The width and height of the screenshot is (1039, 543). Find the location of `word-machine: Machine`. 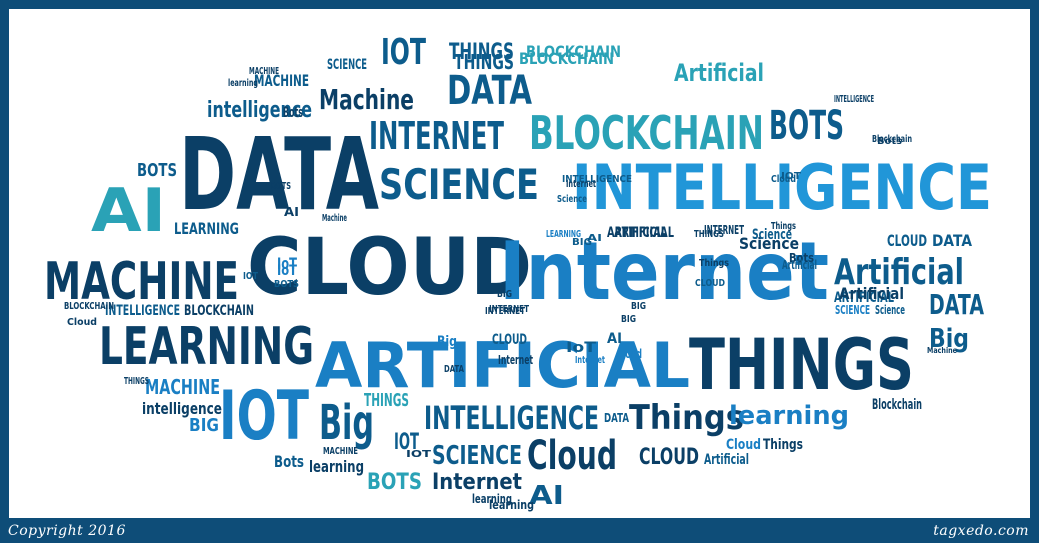

word-machine: Machine is located at coordinates (942, 350).